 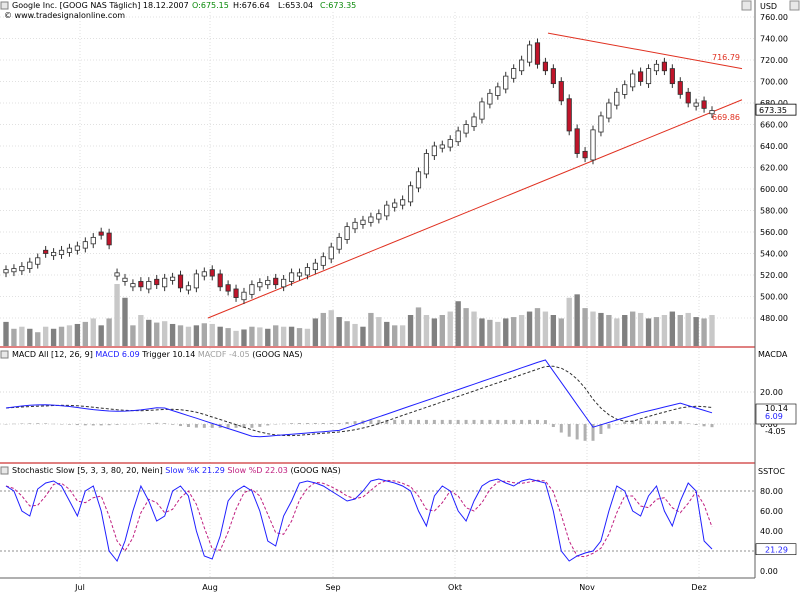 What do you see at coordinates (359, 518) in the screenshot?
I see `stoch-d-line` at bounding box center [359, 518].